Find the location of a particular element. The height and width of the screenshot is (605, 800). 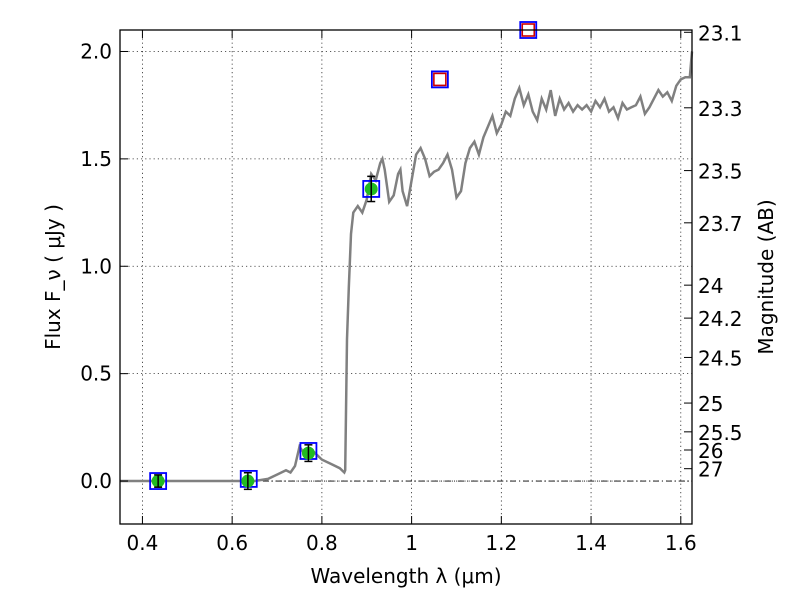

y2-tick-label: 26 is located at coordinates (710, 451).